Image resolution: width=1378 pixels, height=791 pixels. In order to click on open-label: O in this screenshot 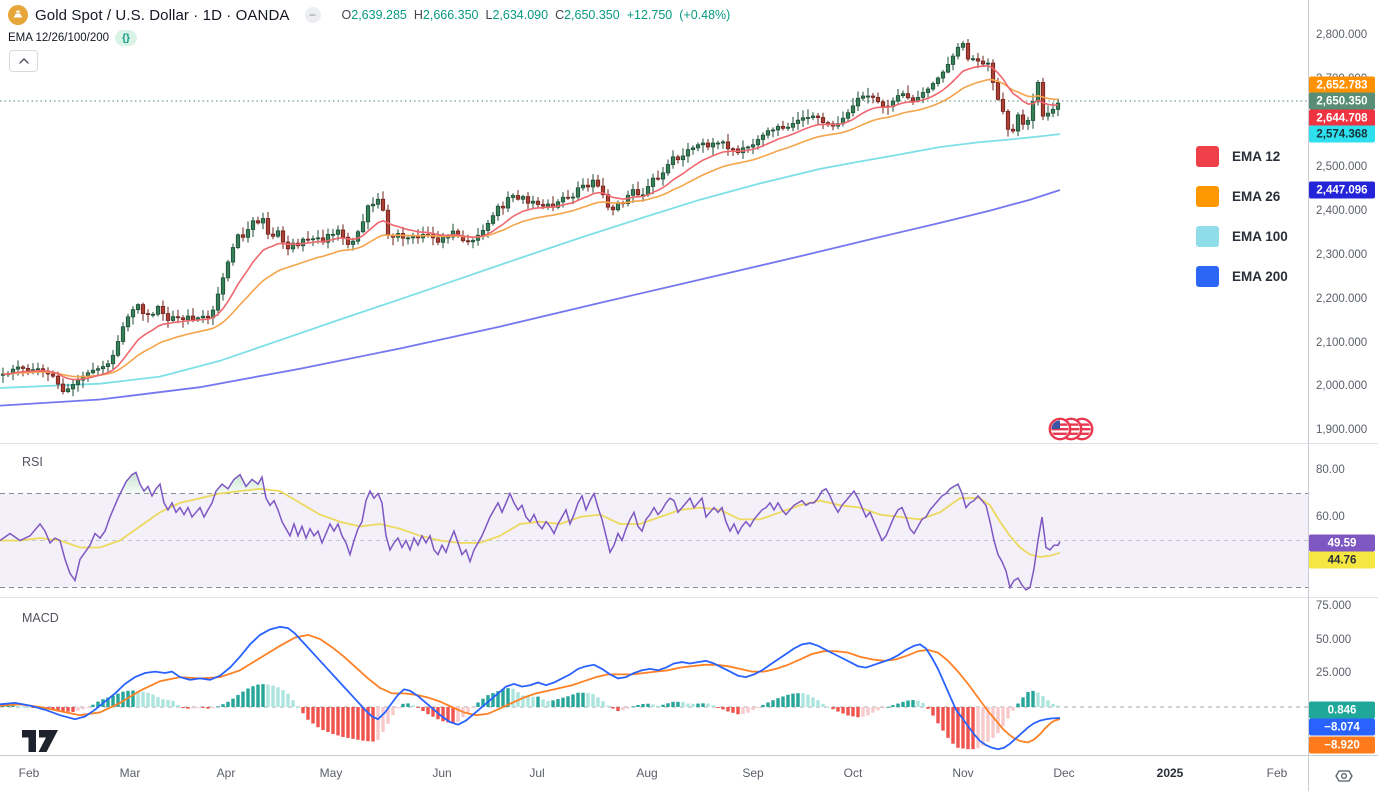, I will do `click(346, 15)`.